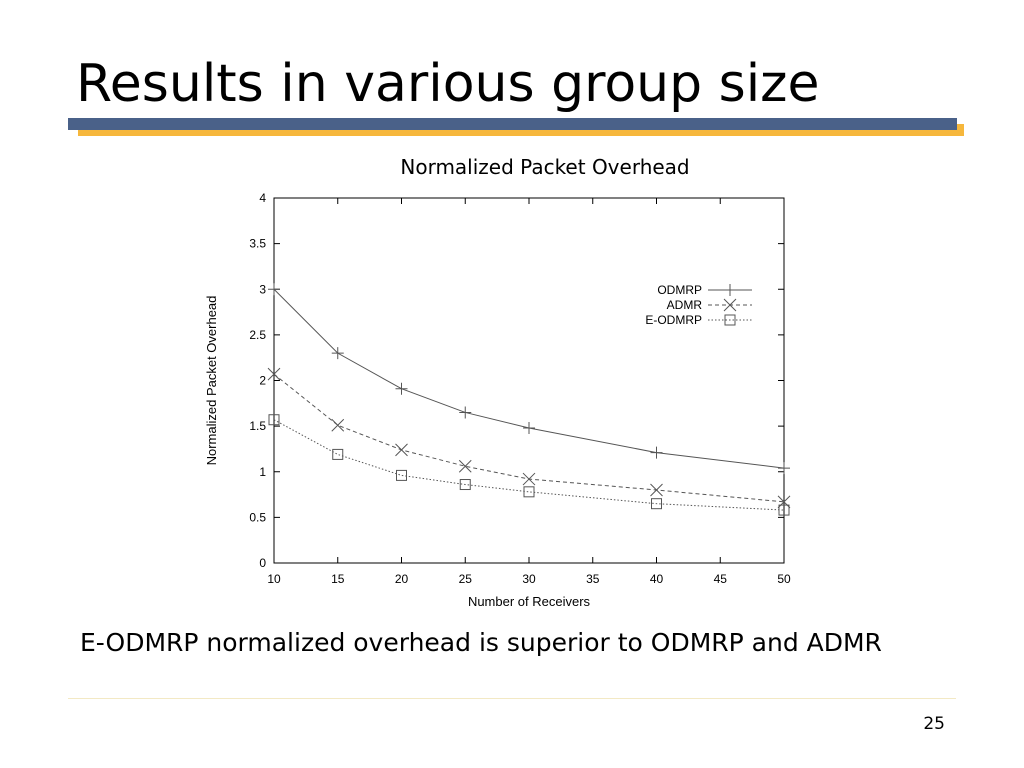 This screenshot has height=768, width=1024. Describe the element at coordinates (544, 167) in the screenshot. I see `chart-title: Normalized Packet Overhead` at that location.